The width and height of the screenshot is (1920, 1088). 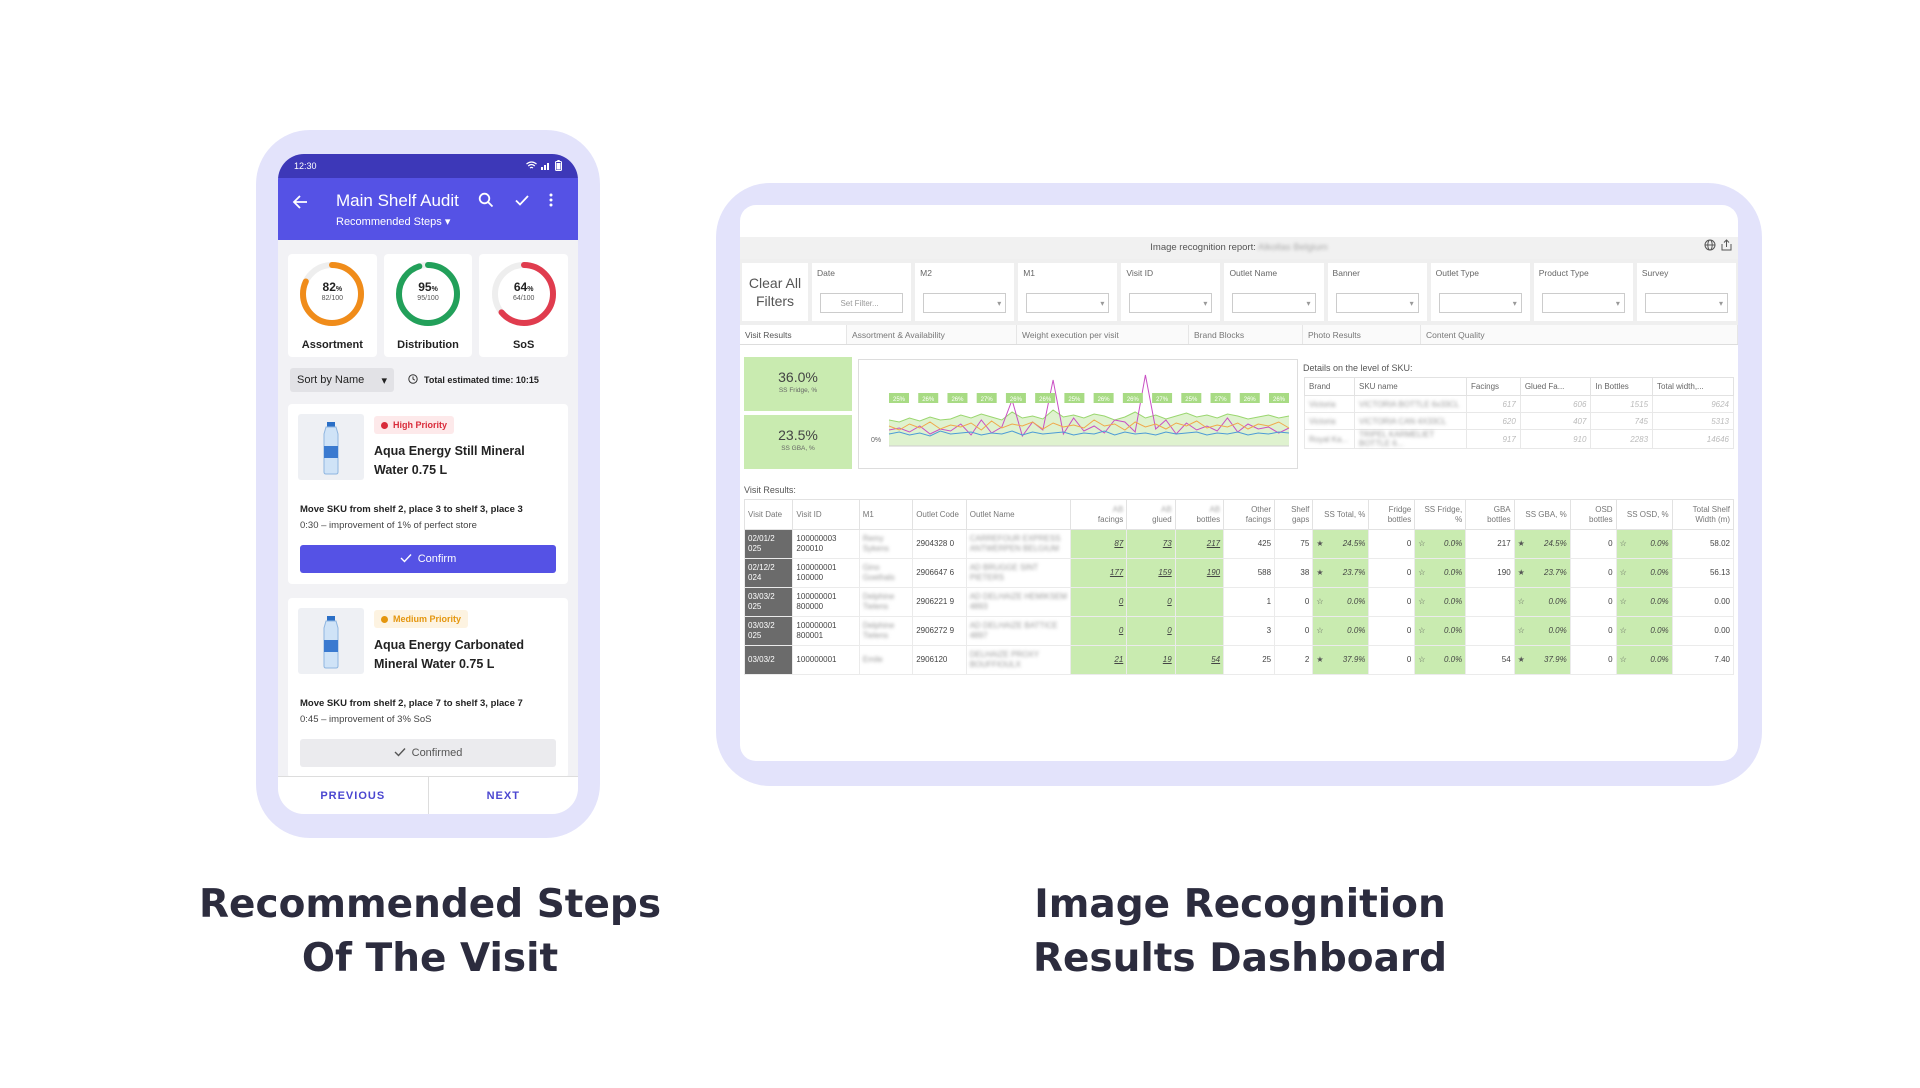 What do you see at coordinates (1249, 514) in the screenshot?
I see `visit-col-header: Other facings` at bounding box center [1249, 514].